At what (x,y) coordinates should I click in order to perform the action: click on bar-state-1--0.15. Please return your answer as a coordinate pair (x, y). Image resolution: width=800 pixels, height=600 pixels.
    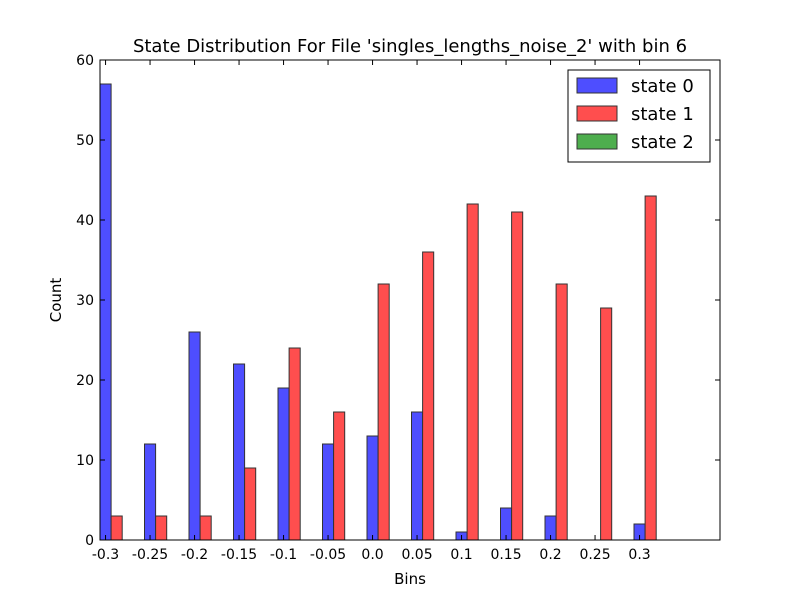
    Looking at the image, I should click on (250, 504).